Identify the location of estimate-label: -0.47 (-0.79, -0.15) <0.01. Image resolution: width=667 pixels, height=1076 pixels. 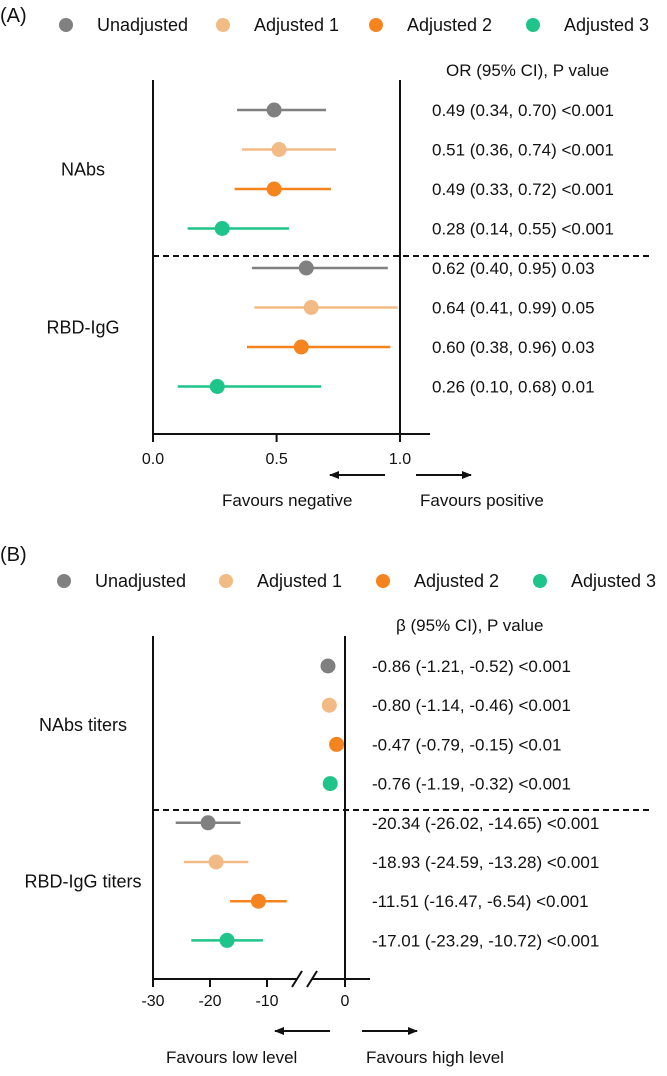
(466, 744).